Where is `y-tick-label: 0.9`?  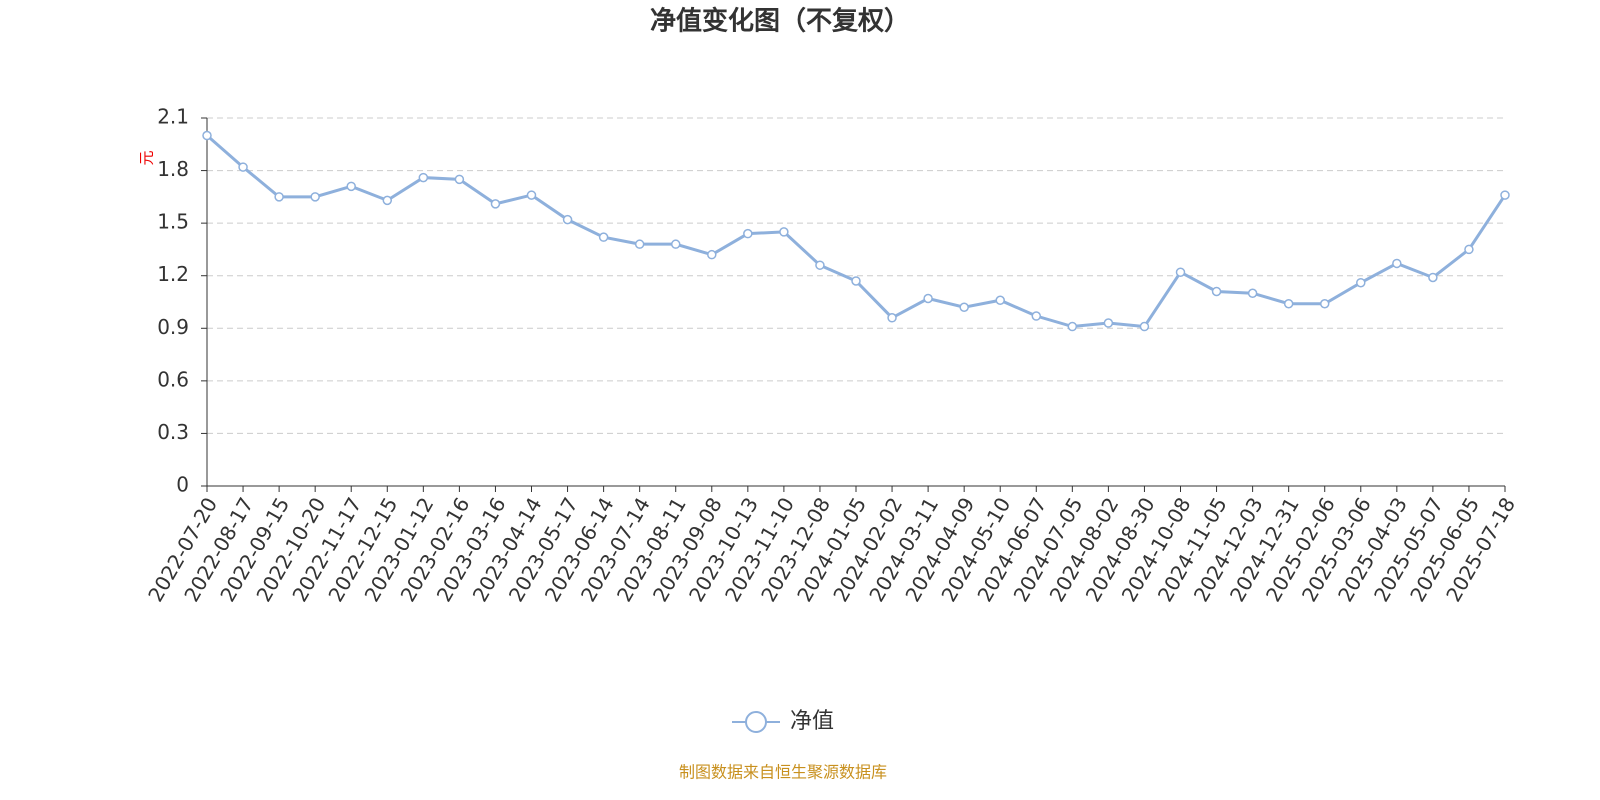
y-tick-label: 0.9 is located at coordinates (173, 327).